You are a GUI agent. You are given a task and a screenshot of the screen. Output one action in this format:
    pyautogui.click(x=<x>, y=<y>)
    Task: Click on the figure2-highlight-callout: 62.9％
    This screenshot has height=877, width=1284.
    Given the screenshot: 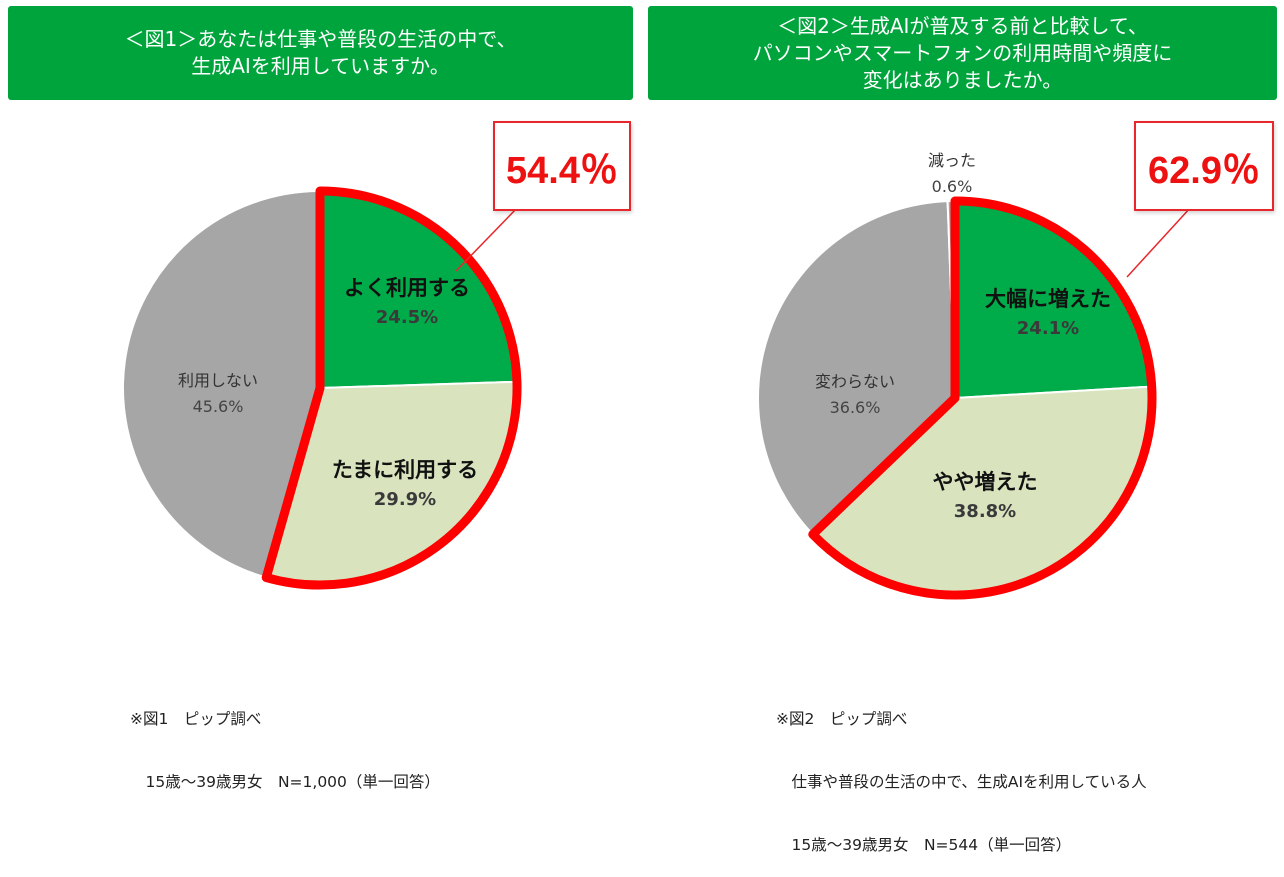 What is the action you would take?
    pyautogui.click(x=1204, y=166)
    